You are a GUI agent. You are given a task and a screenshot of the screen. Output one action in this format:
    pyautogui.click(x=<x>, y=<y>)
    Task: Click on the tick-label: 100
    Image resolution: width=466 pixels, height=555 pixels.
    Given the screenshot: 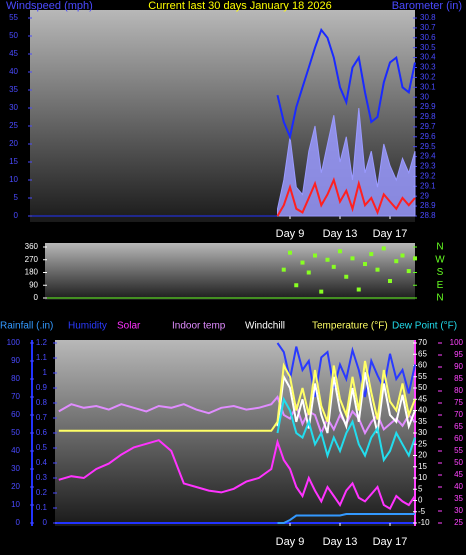 What is the action you would take?
    pyautogui.click(x=14, y=342)
    